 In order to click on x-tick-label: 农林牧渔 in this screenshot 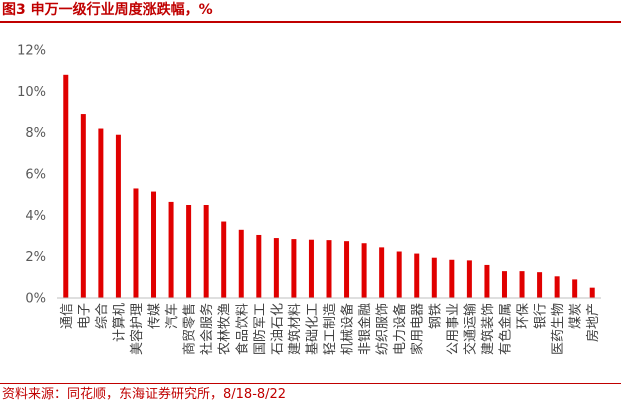, I will do `click(225, 329)`.